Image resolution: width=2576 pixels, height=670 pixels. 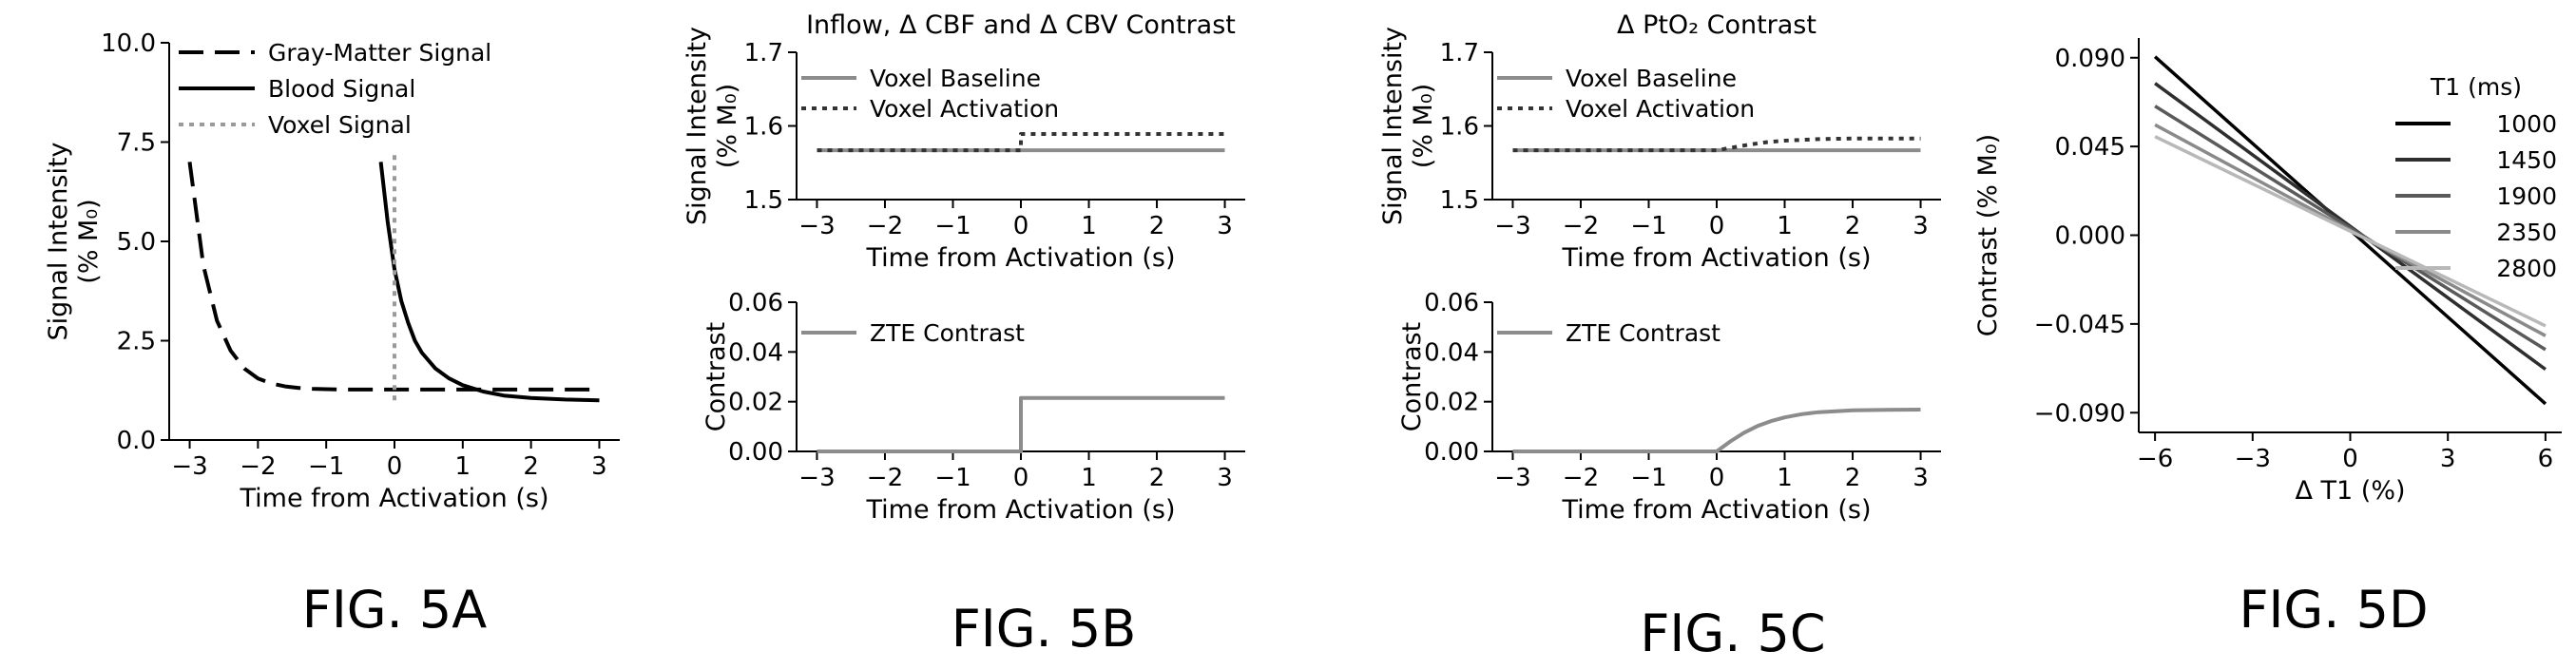 What do you see at coordinates (1451, 303) in the screenshot?
I see `y-tick-label: 0.06` at bounding box center [1451, 303].